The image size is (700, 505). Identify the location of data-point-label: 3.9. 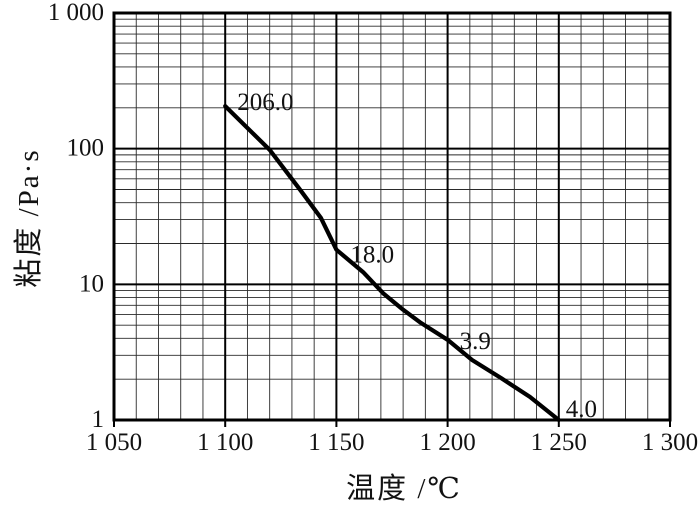
(475, 341).